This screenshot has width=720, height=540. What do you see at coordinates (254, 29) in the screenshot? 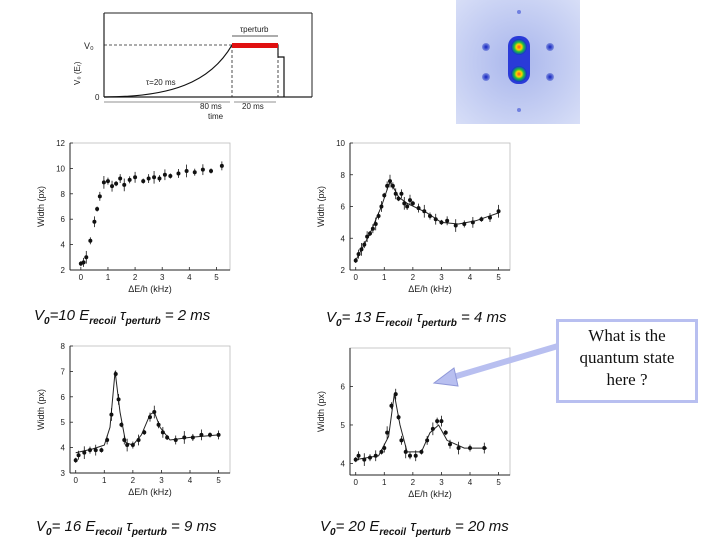
I see `timing-perturb-label: τperturb` at bounding box center [254, 29].